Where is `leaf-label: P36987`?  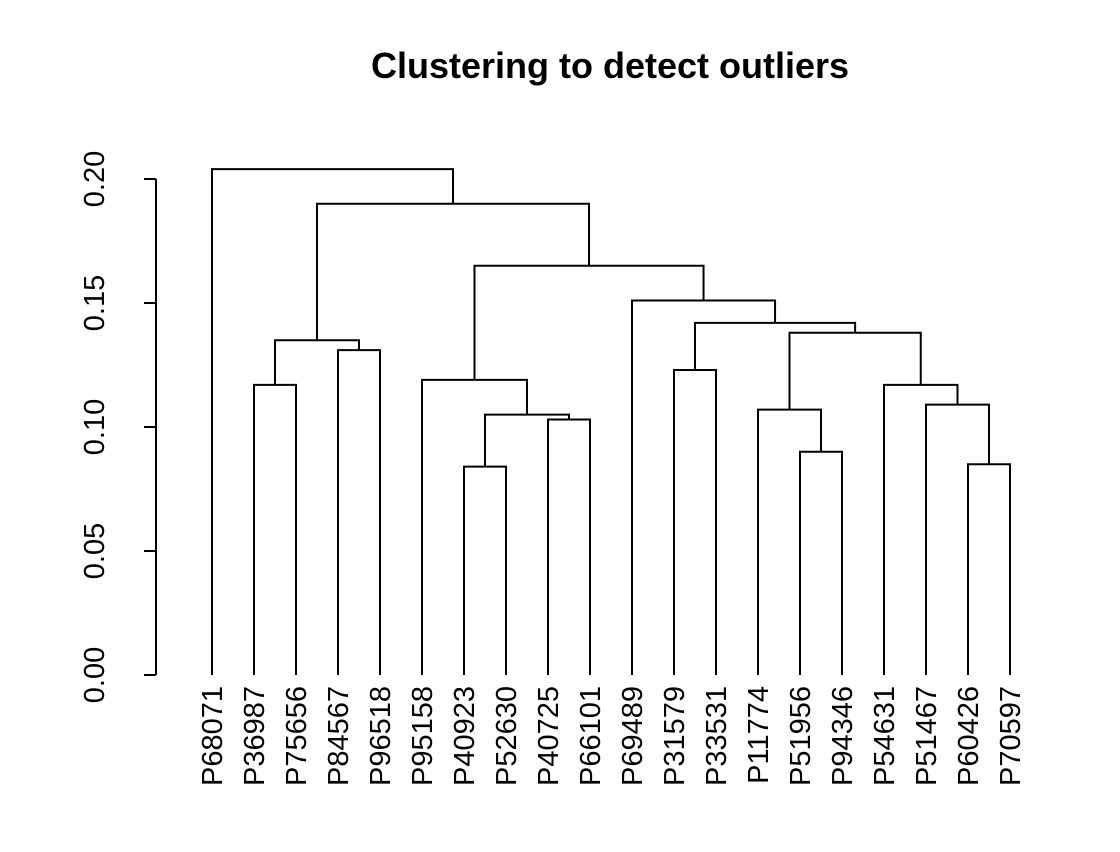 leaf-label: P36987 is located at coordinates (255, 736).